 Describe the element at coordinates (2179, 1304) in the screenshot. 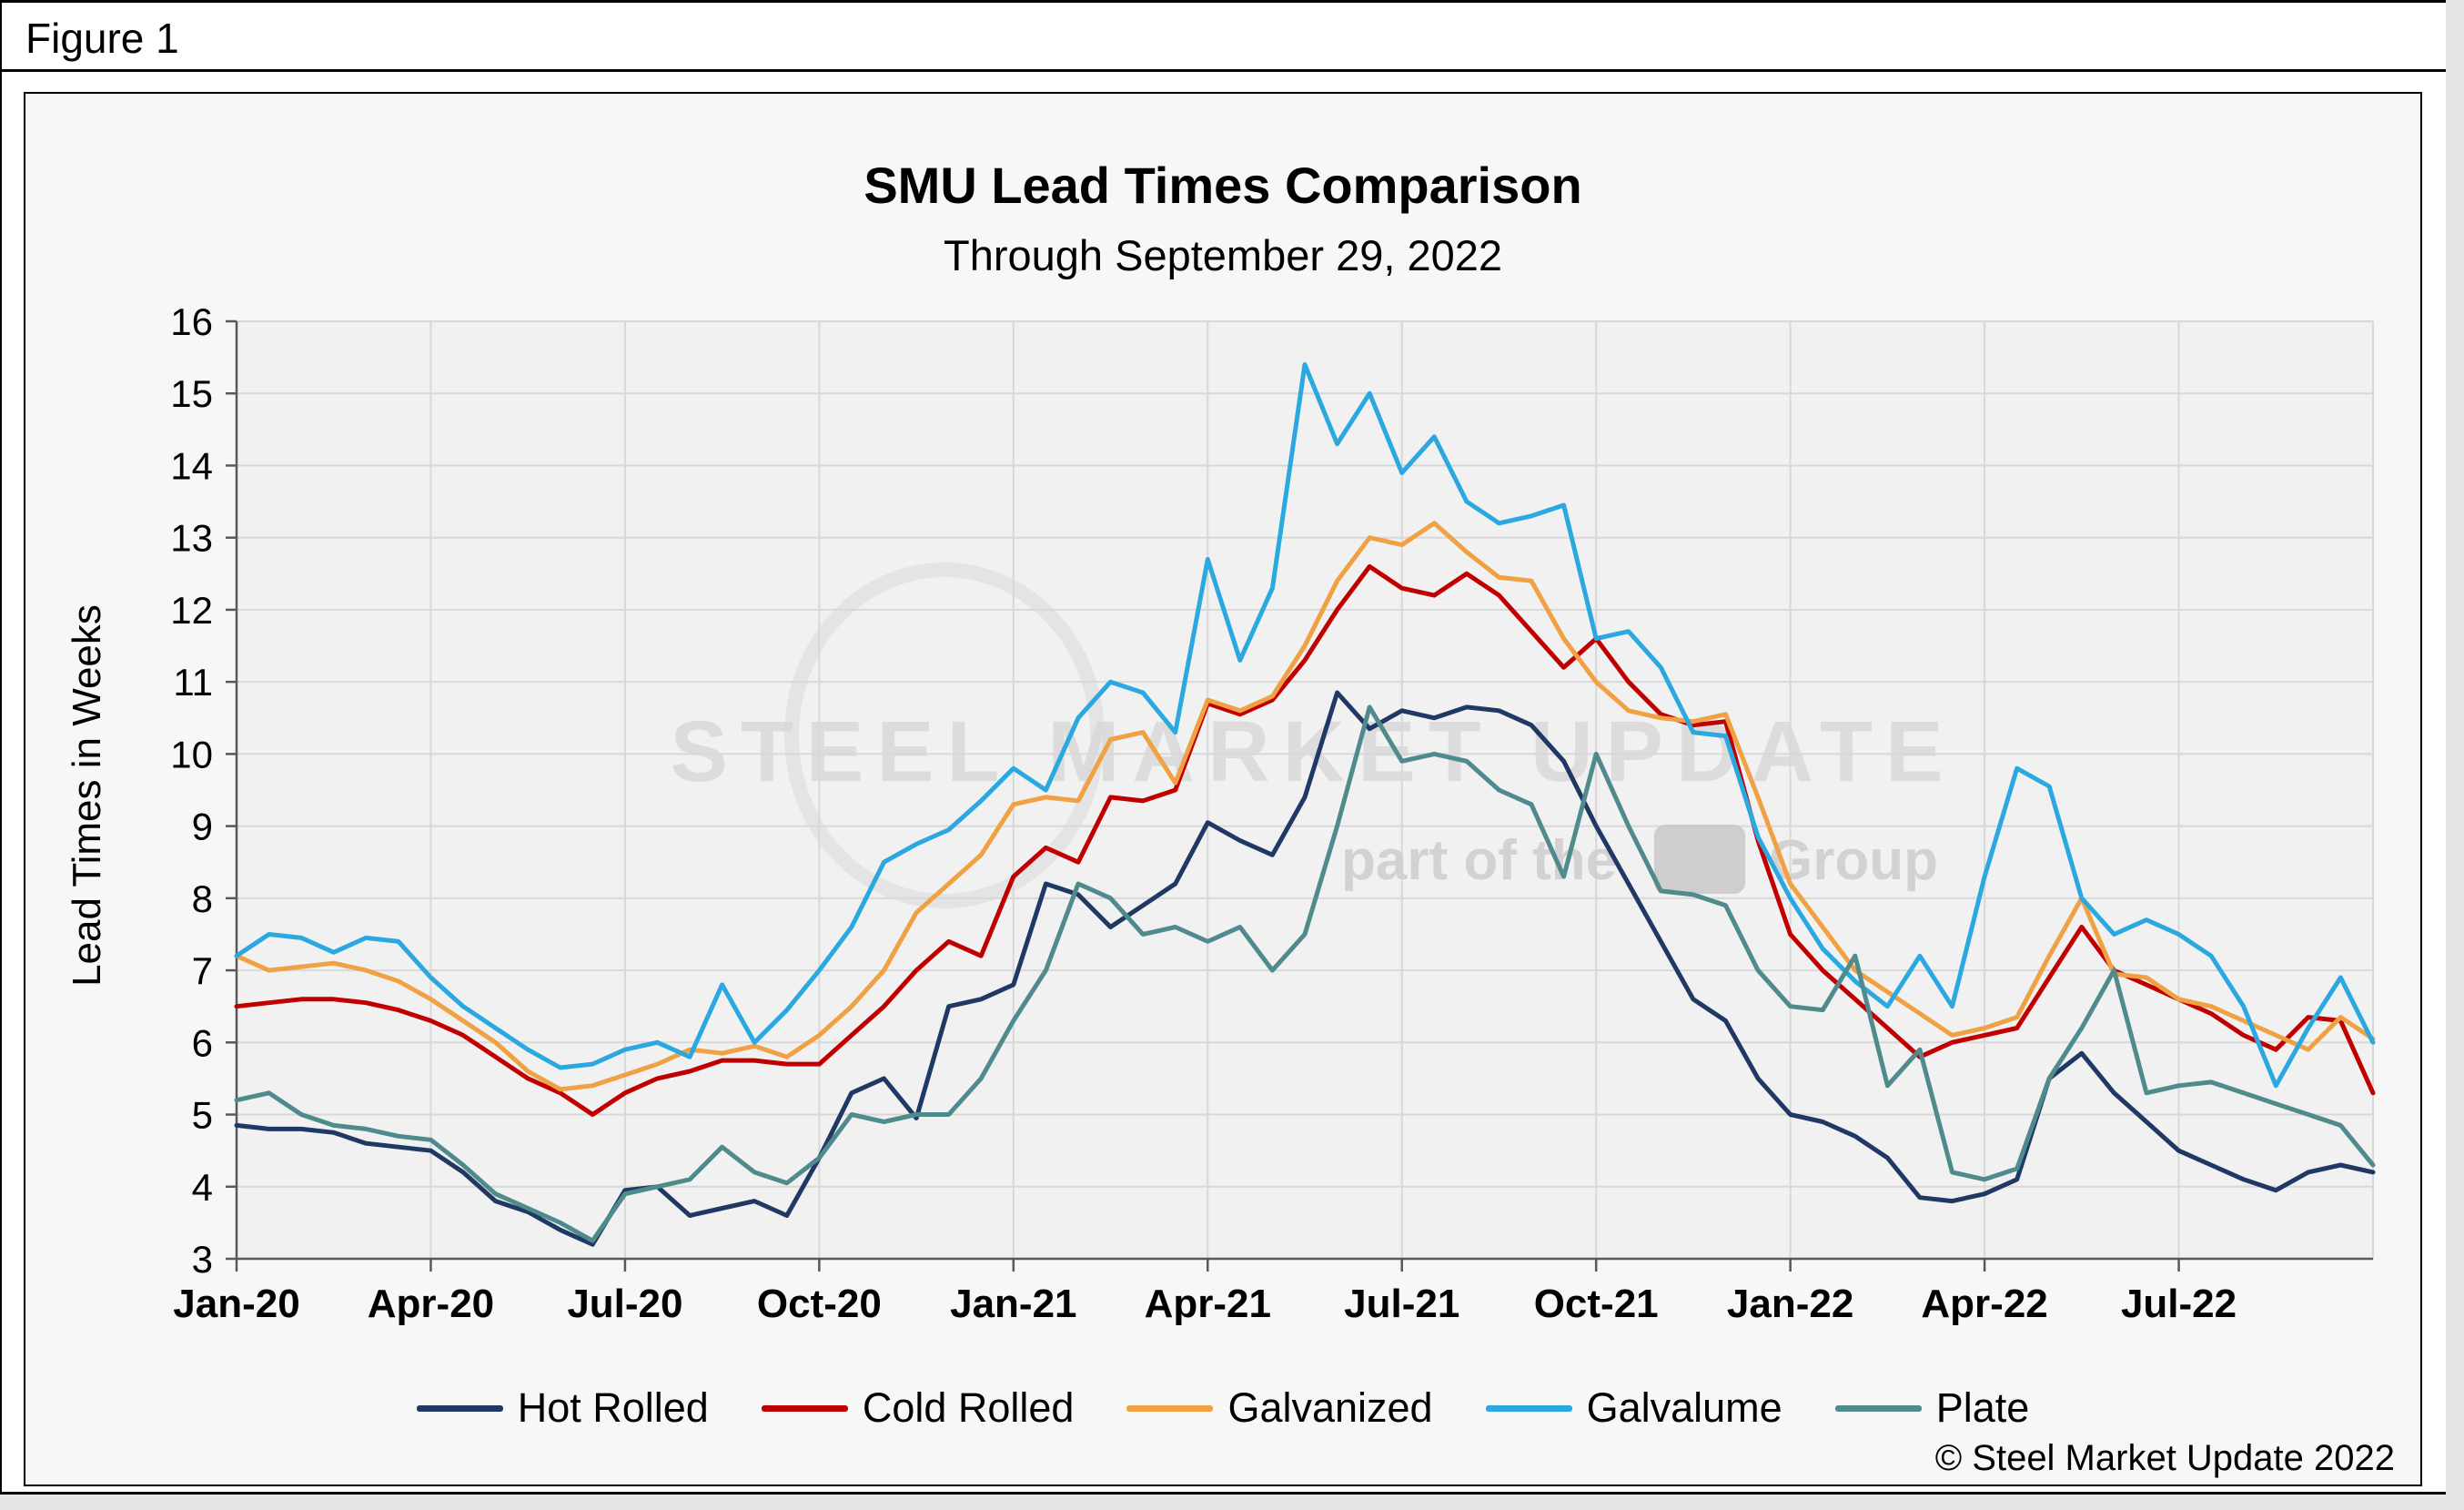

I see `x-tick-label: Jul-22` at that location.